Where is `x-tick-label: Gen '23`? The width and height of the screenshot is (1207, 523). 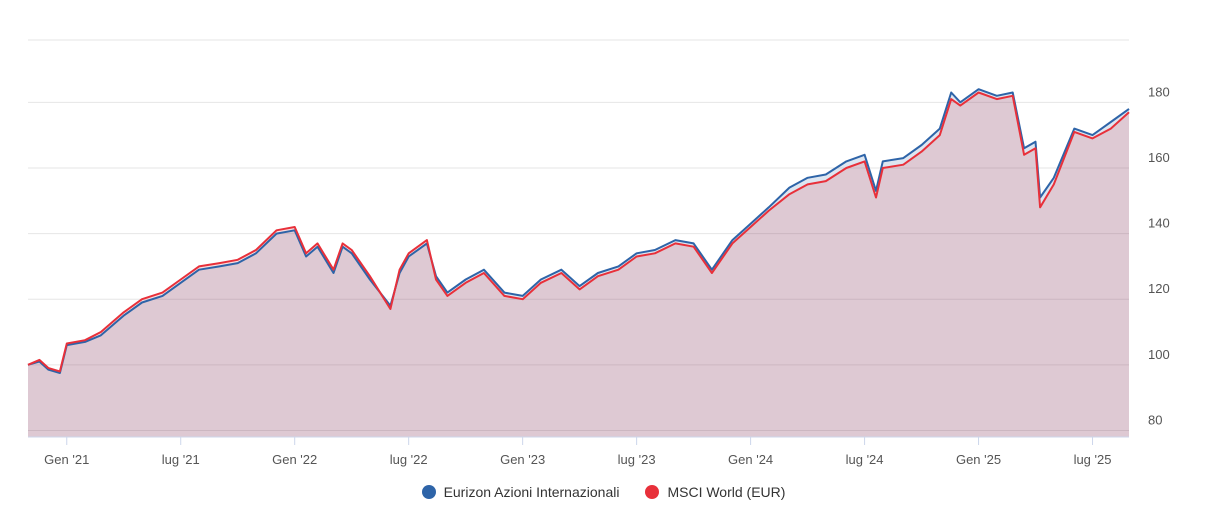
x-tick-label: Gen '23 is located at coordinates (522, 459).